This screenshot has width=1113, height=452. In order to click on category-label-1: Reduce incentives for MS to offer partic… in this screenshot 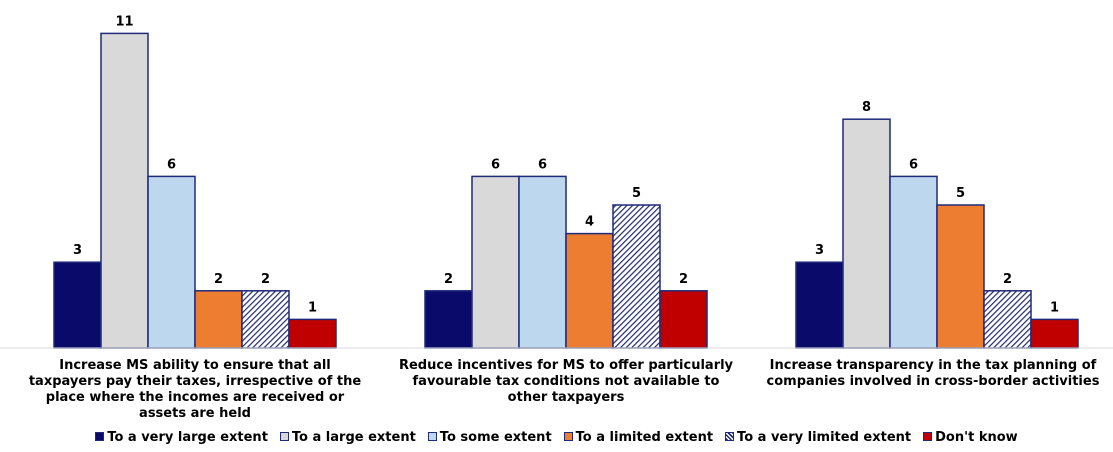, I will do `click(566, 382)`.